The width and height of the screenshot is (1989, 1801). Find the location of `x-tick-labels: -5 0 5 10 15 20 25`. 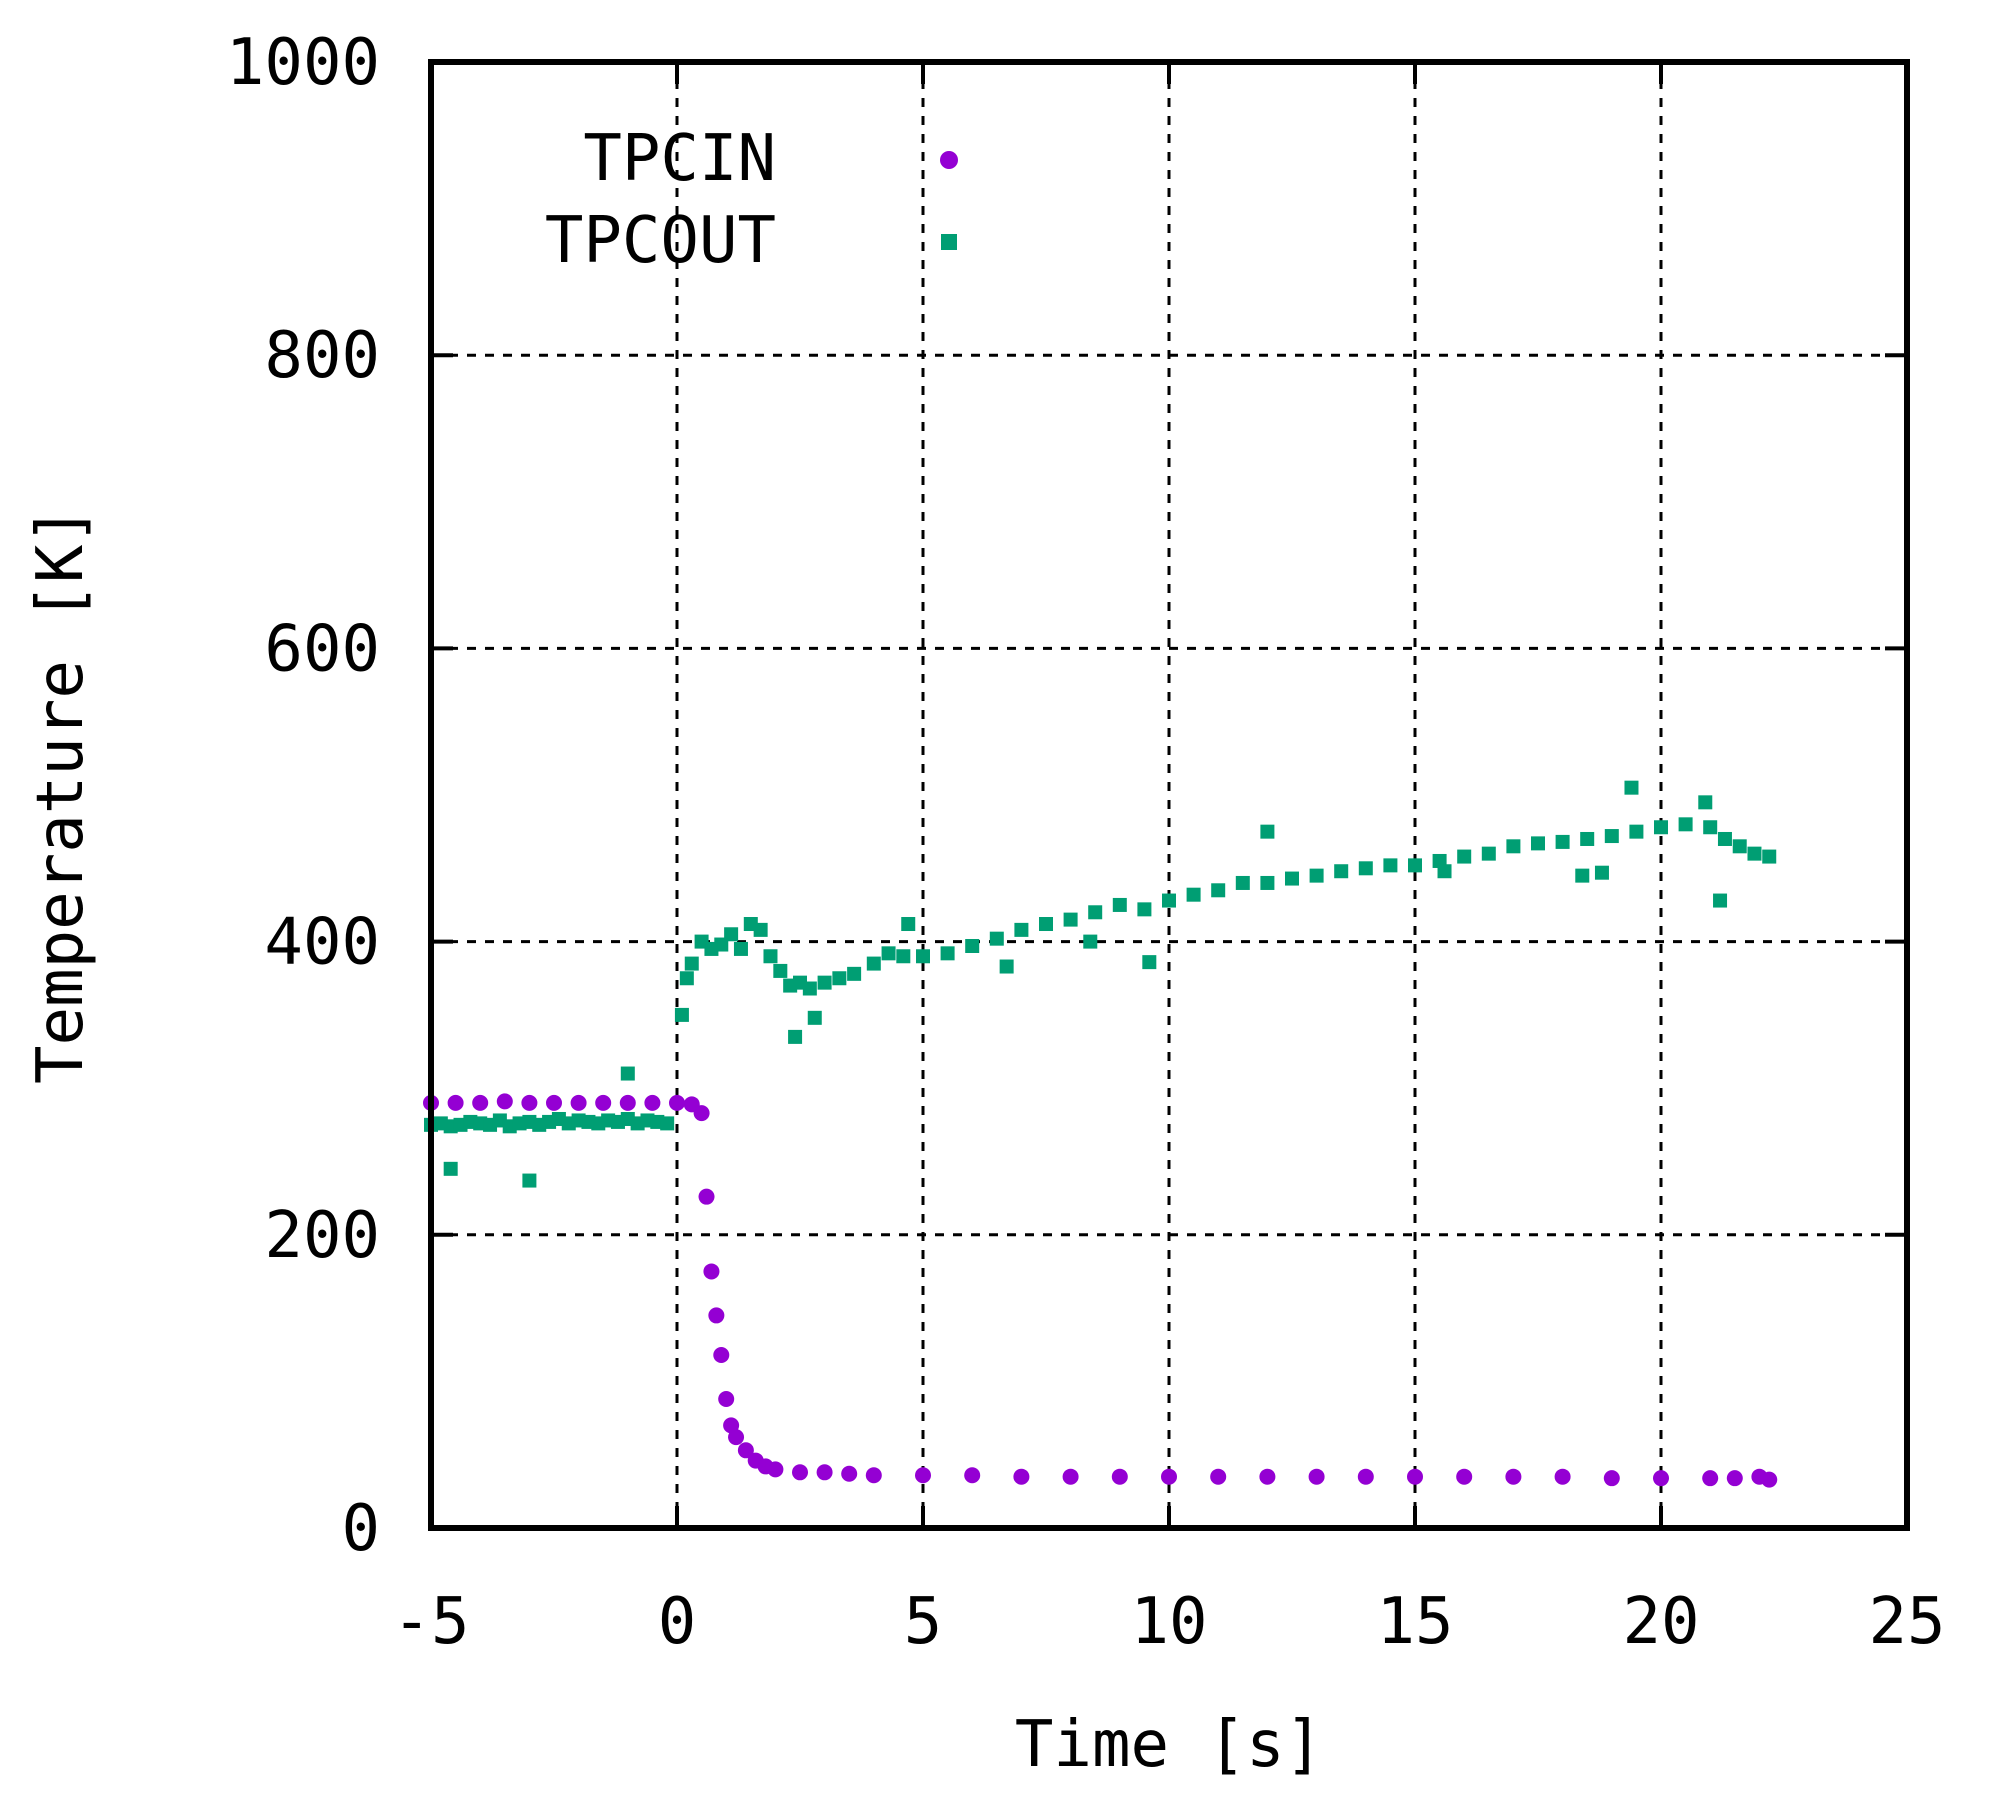

x-tick-labels: -5 0 5 10 15 20 25 is located at coordinates (1168, 1622).